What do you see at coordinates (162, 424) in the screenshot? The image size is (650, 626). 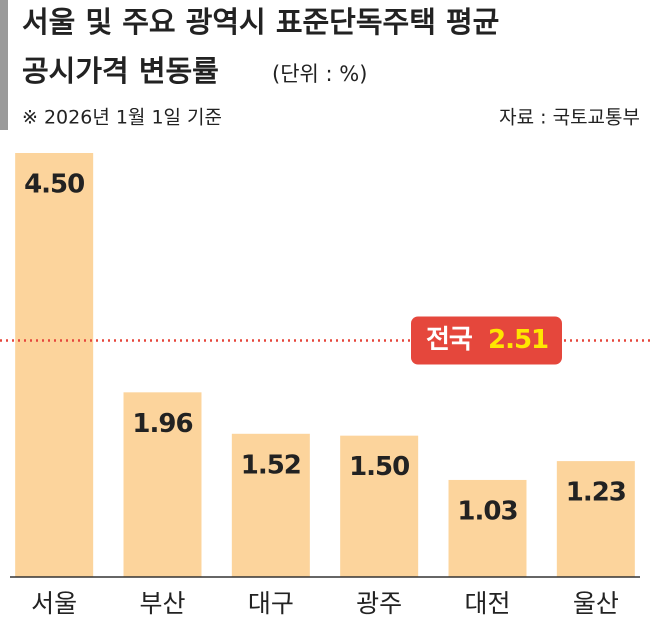 I see `value-label: 1.96` at bounding box center [162, 424].